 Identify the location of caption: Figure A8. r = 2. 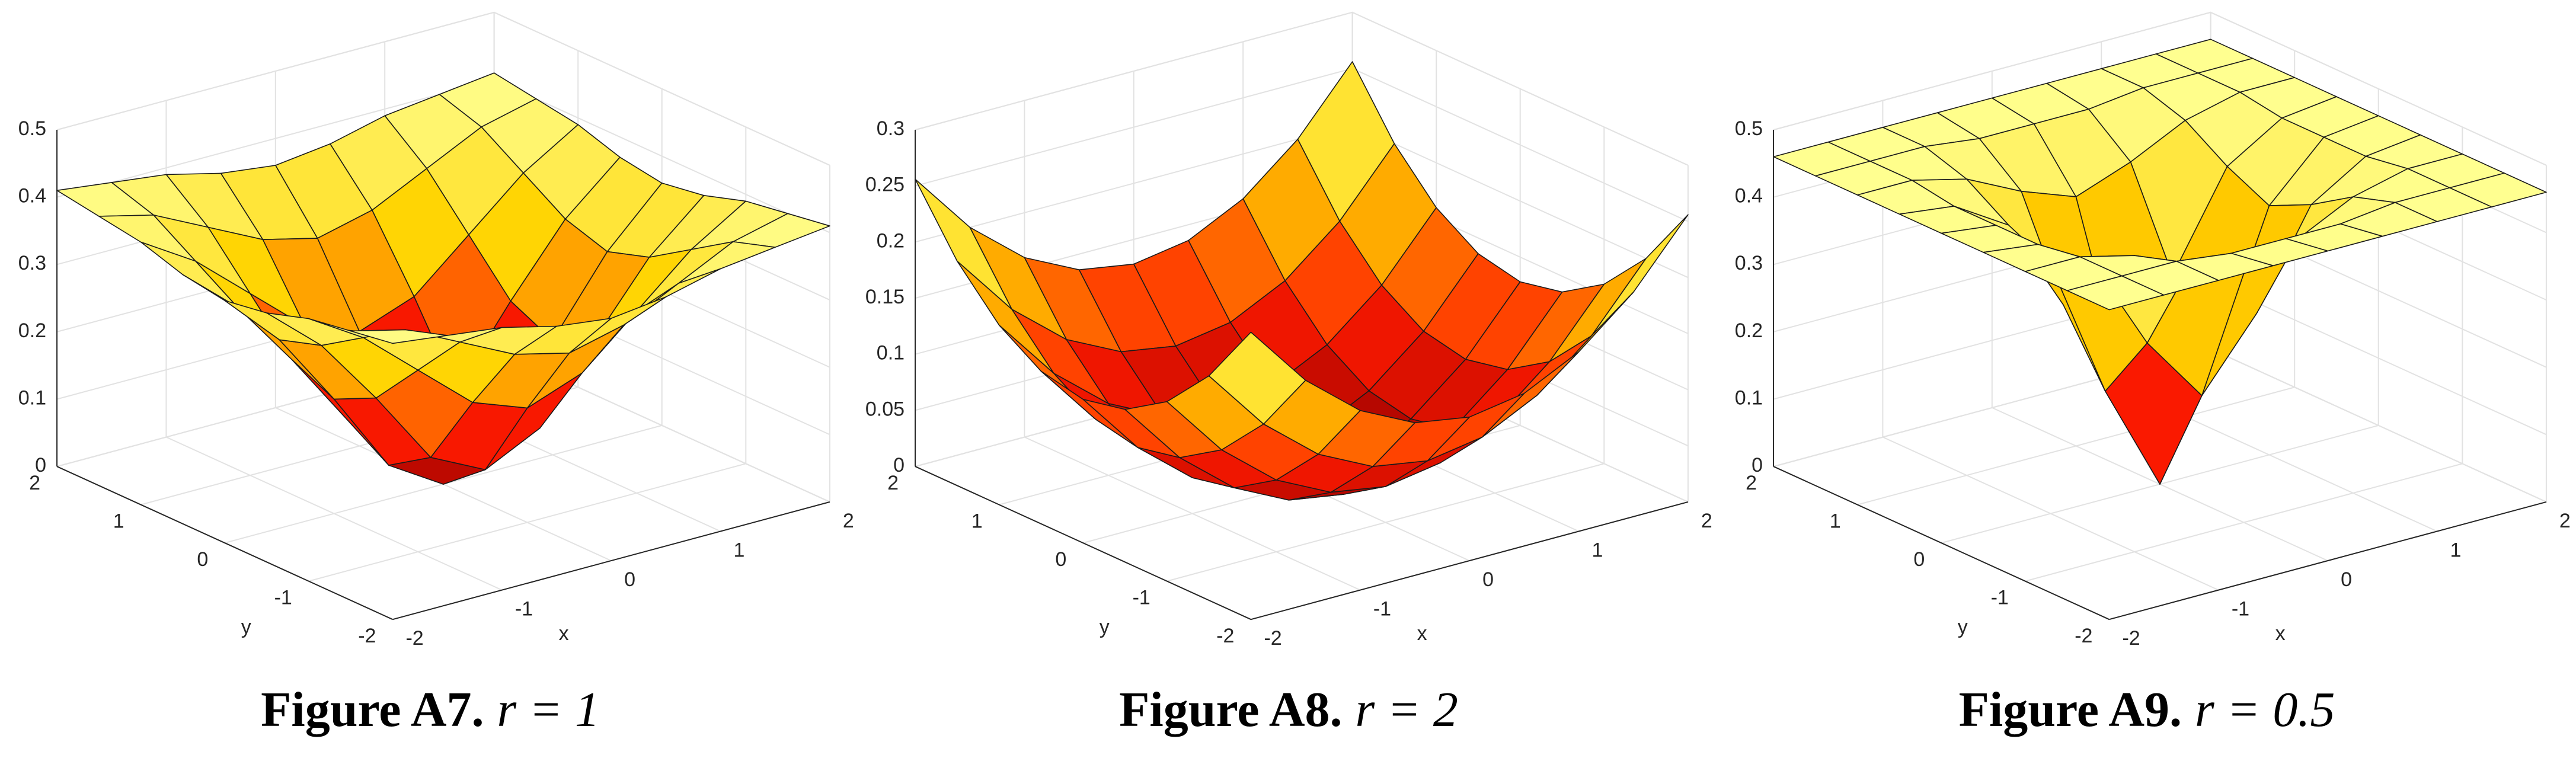
(1288, 709).